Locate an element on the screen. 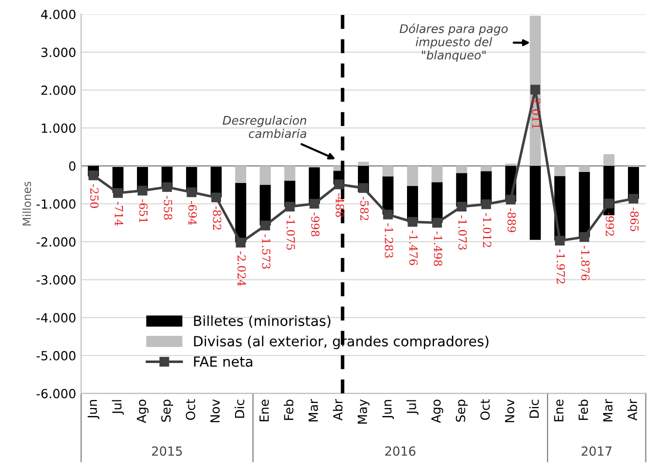 The image size is (649, 474). data-label: -1.876 is located at coordinates (585, 263).